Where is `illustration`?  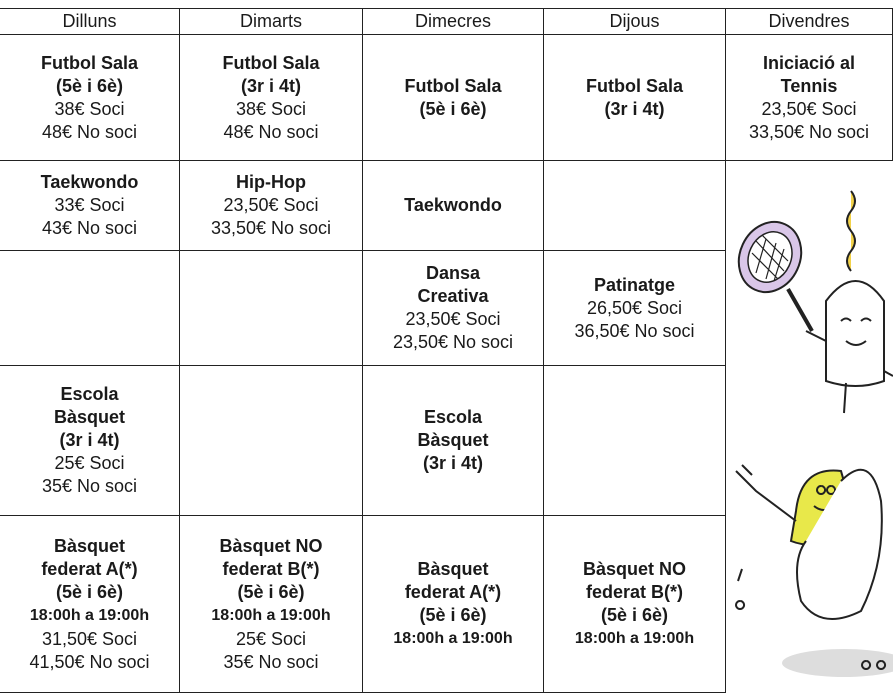
illustration is located at coordinates (814, 433).